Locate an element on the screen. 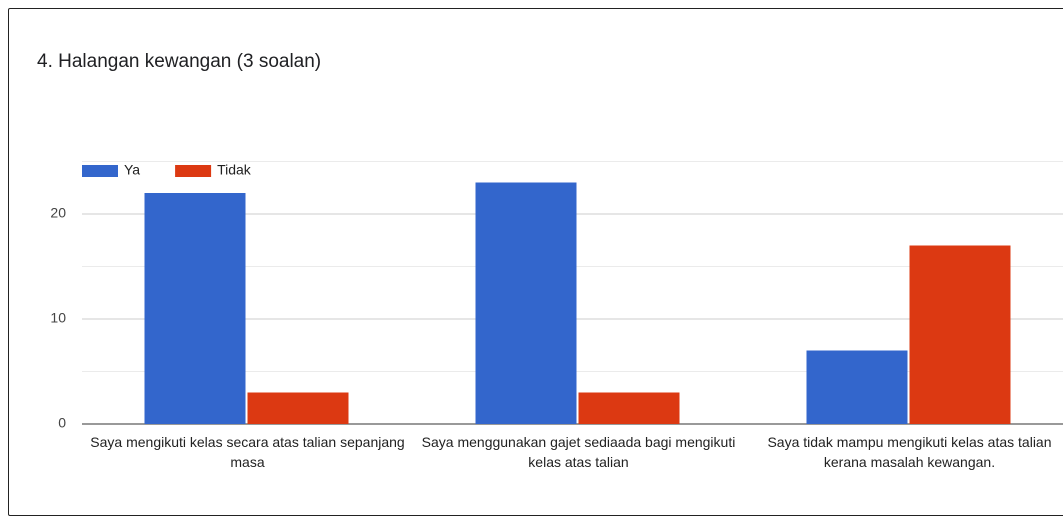 This screenshot has width=1063, height=525. y-tick-label: 10 is located at coordinates (58, 318).